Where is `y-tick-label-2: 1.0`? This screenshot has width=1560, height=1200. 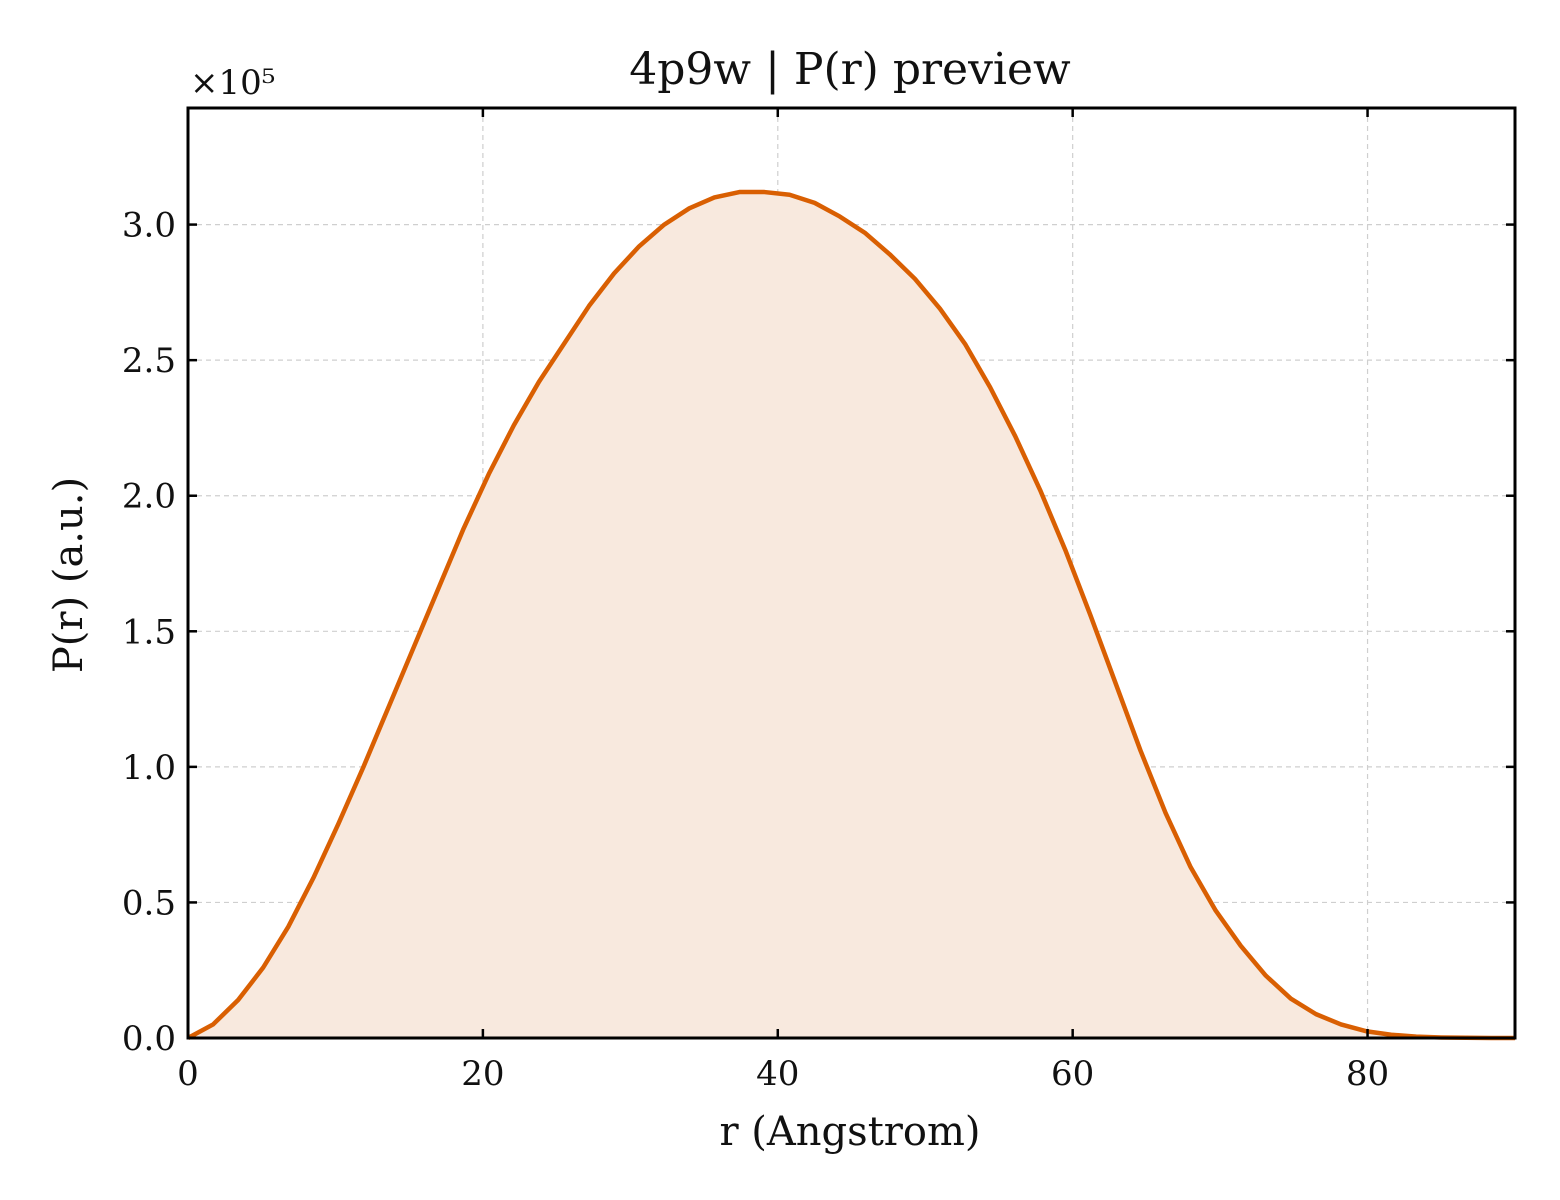 y-tick-label-2: 1.0 is located at coordinates (149, 768).